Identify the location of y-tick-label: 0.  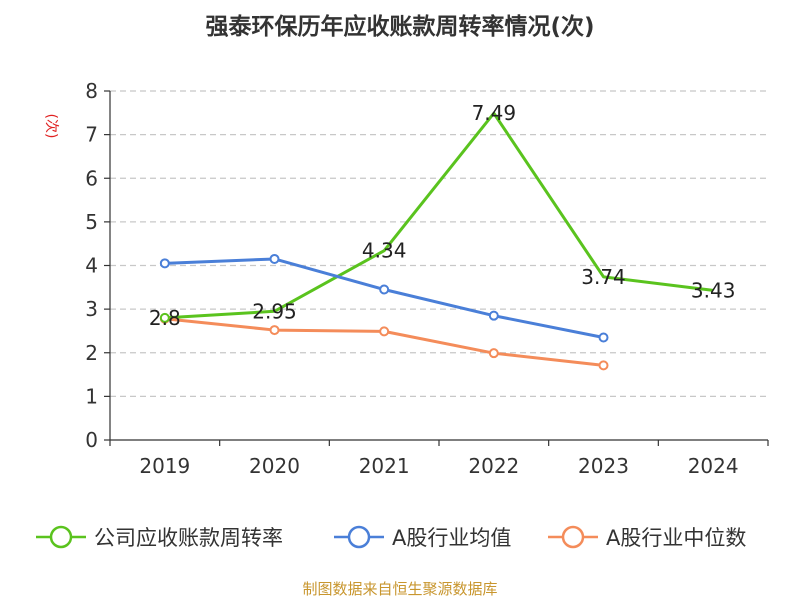
(91, 440).